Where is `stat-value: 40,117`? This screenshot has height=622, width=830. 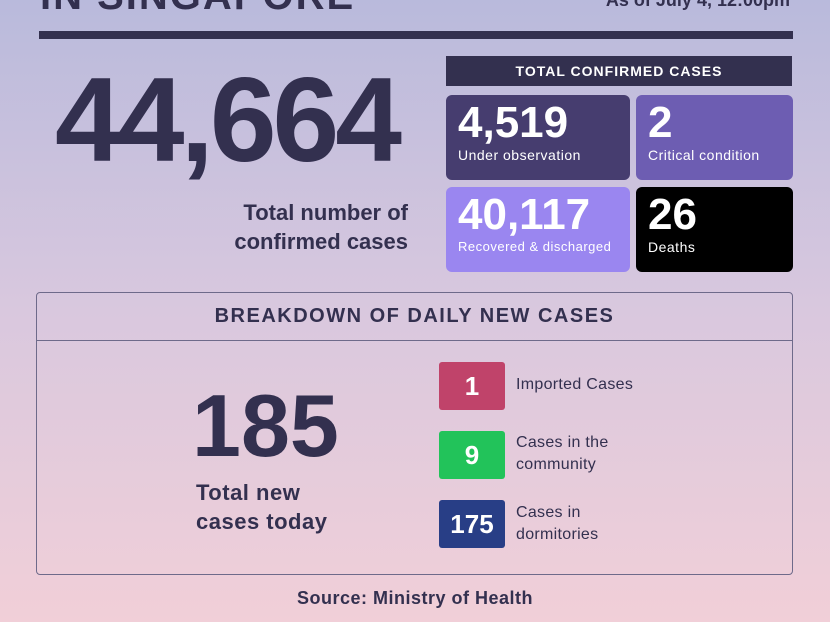 stat-value: 40,117 is located at coordinates (524, 214).